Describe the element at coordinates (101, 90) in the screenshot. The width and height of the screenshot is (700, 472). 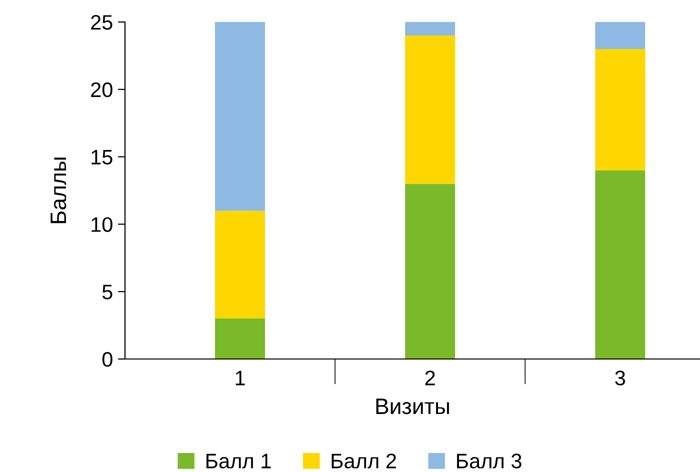
I see `y-tick-label: 20` at that location.